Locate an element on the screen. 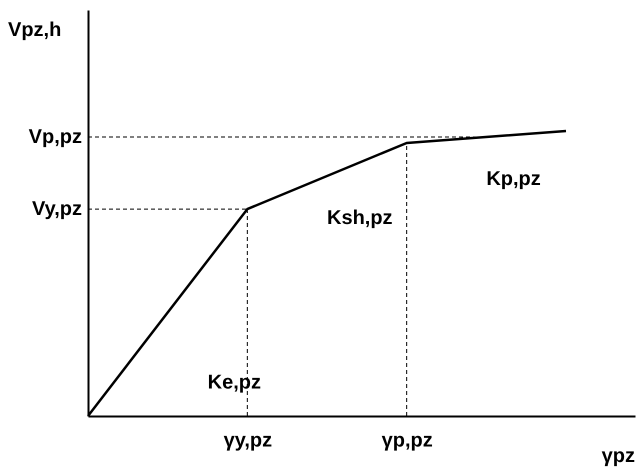 The image size is (641, 471). x-tick-label: γp,pz is located at coordinates (407, 441).